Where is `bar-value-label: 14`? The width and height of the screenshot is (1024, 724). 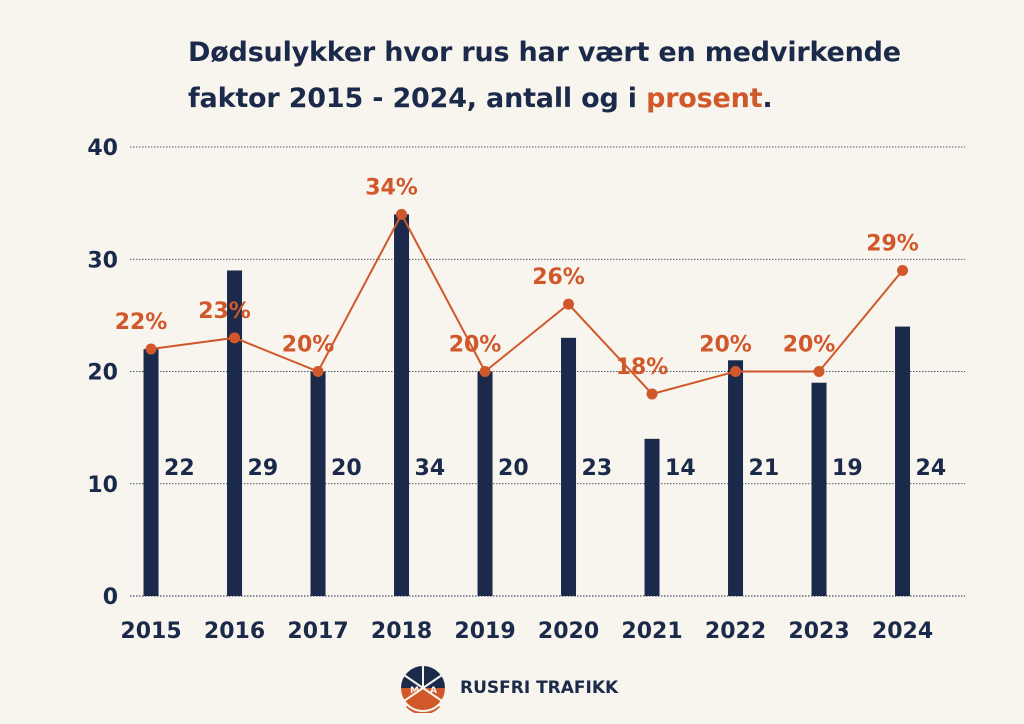
bar-value-label: 14 is located at coordinates (680, 468).